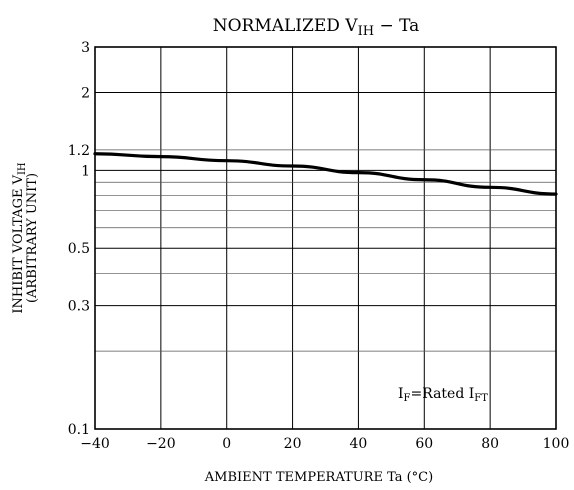 This screenshot has width=574, height=490. What do you see at coordinates (79, 151) in the screenshot?
I see `y-tick-label: 1.2` at bounding box center [79, 151].